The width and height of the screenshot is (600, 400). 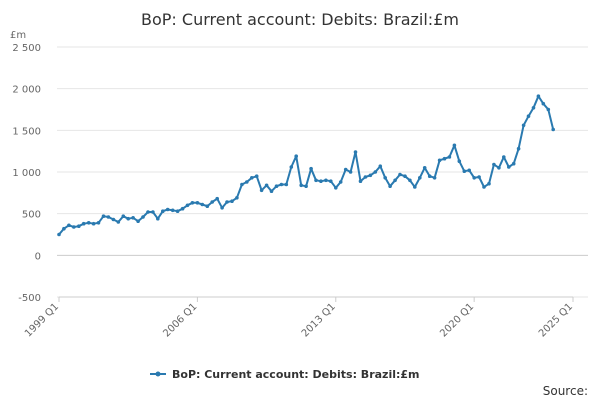 I want to click on x-tick-label: 2025 Q1, so click(x=556, y=320).